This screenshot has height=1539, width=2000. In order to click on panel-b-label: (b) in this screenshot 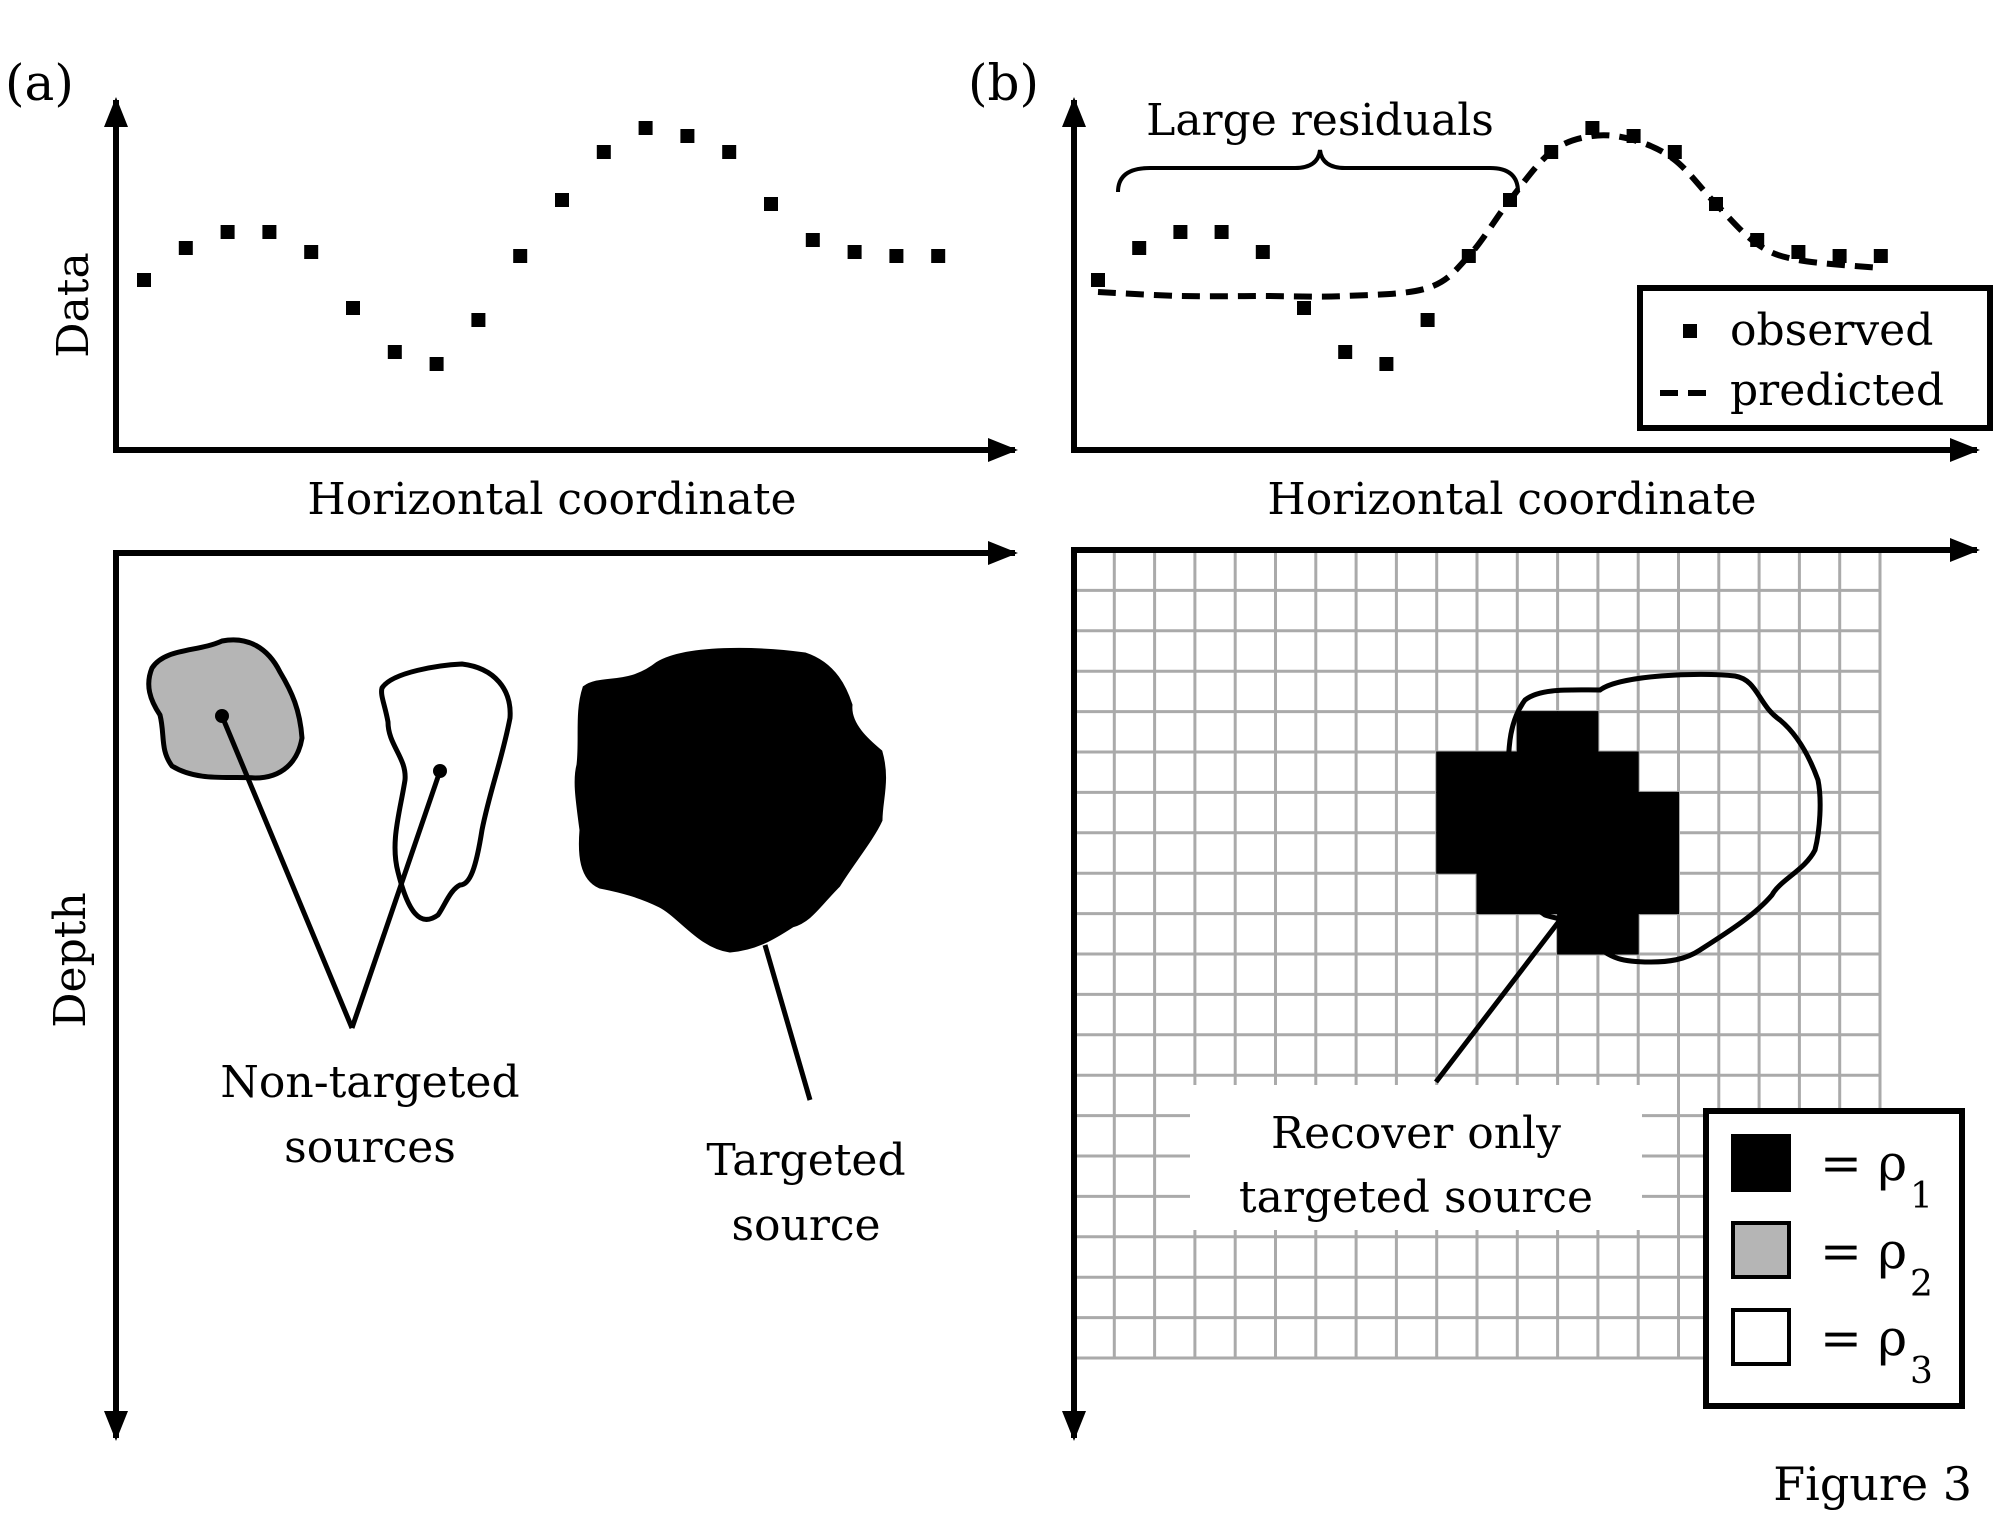, I will do `click(1003, 83)`.